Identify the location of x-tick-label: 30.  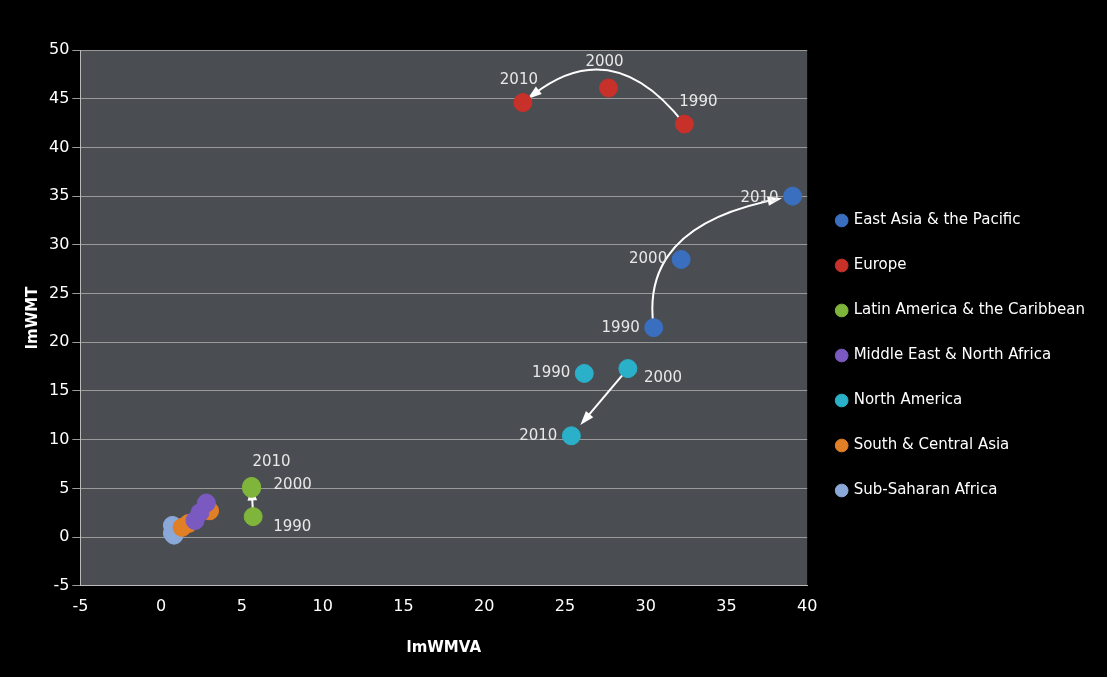
(645, 605).